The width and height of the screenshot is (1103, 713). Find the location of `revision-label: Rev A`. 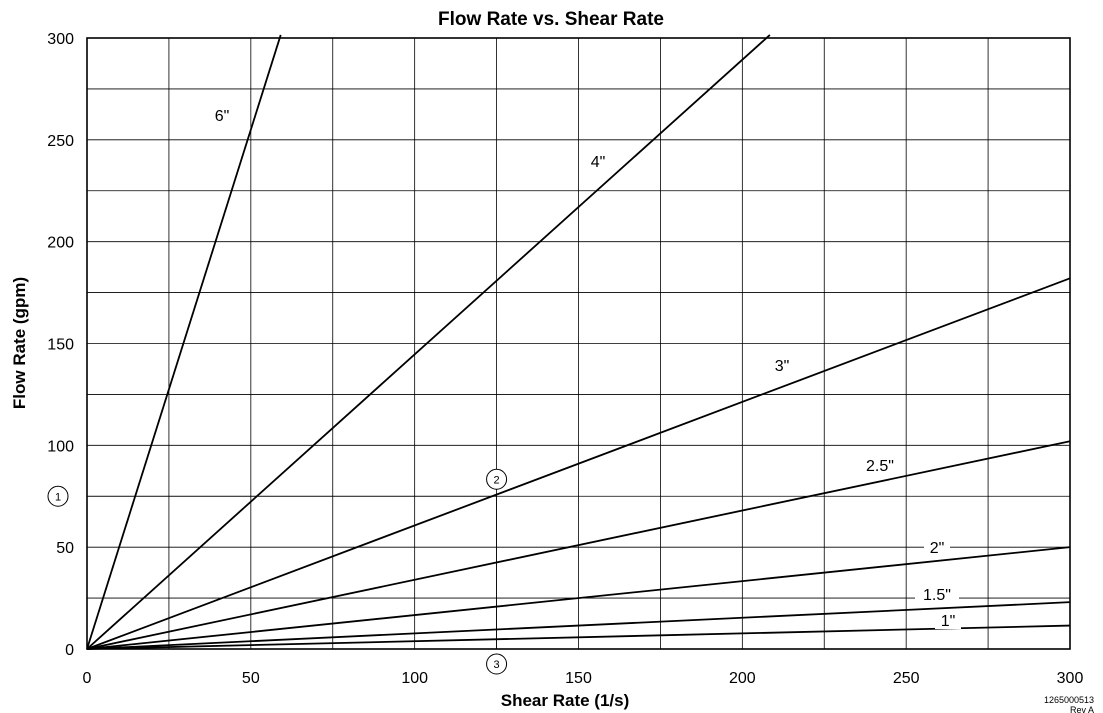

revision-label: Rev A is located at coordinates (1082, 709).